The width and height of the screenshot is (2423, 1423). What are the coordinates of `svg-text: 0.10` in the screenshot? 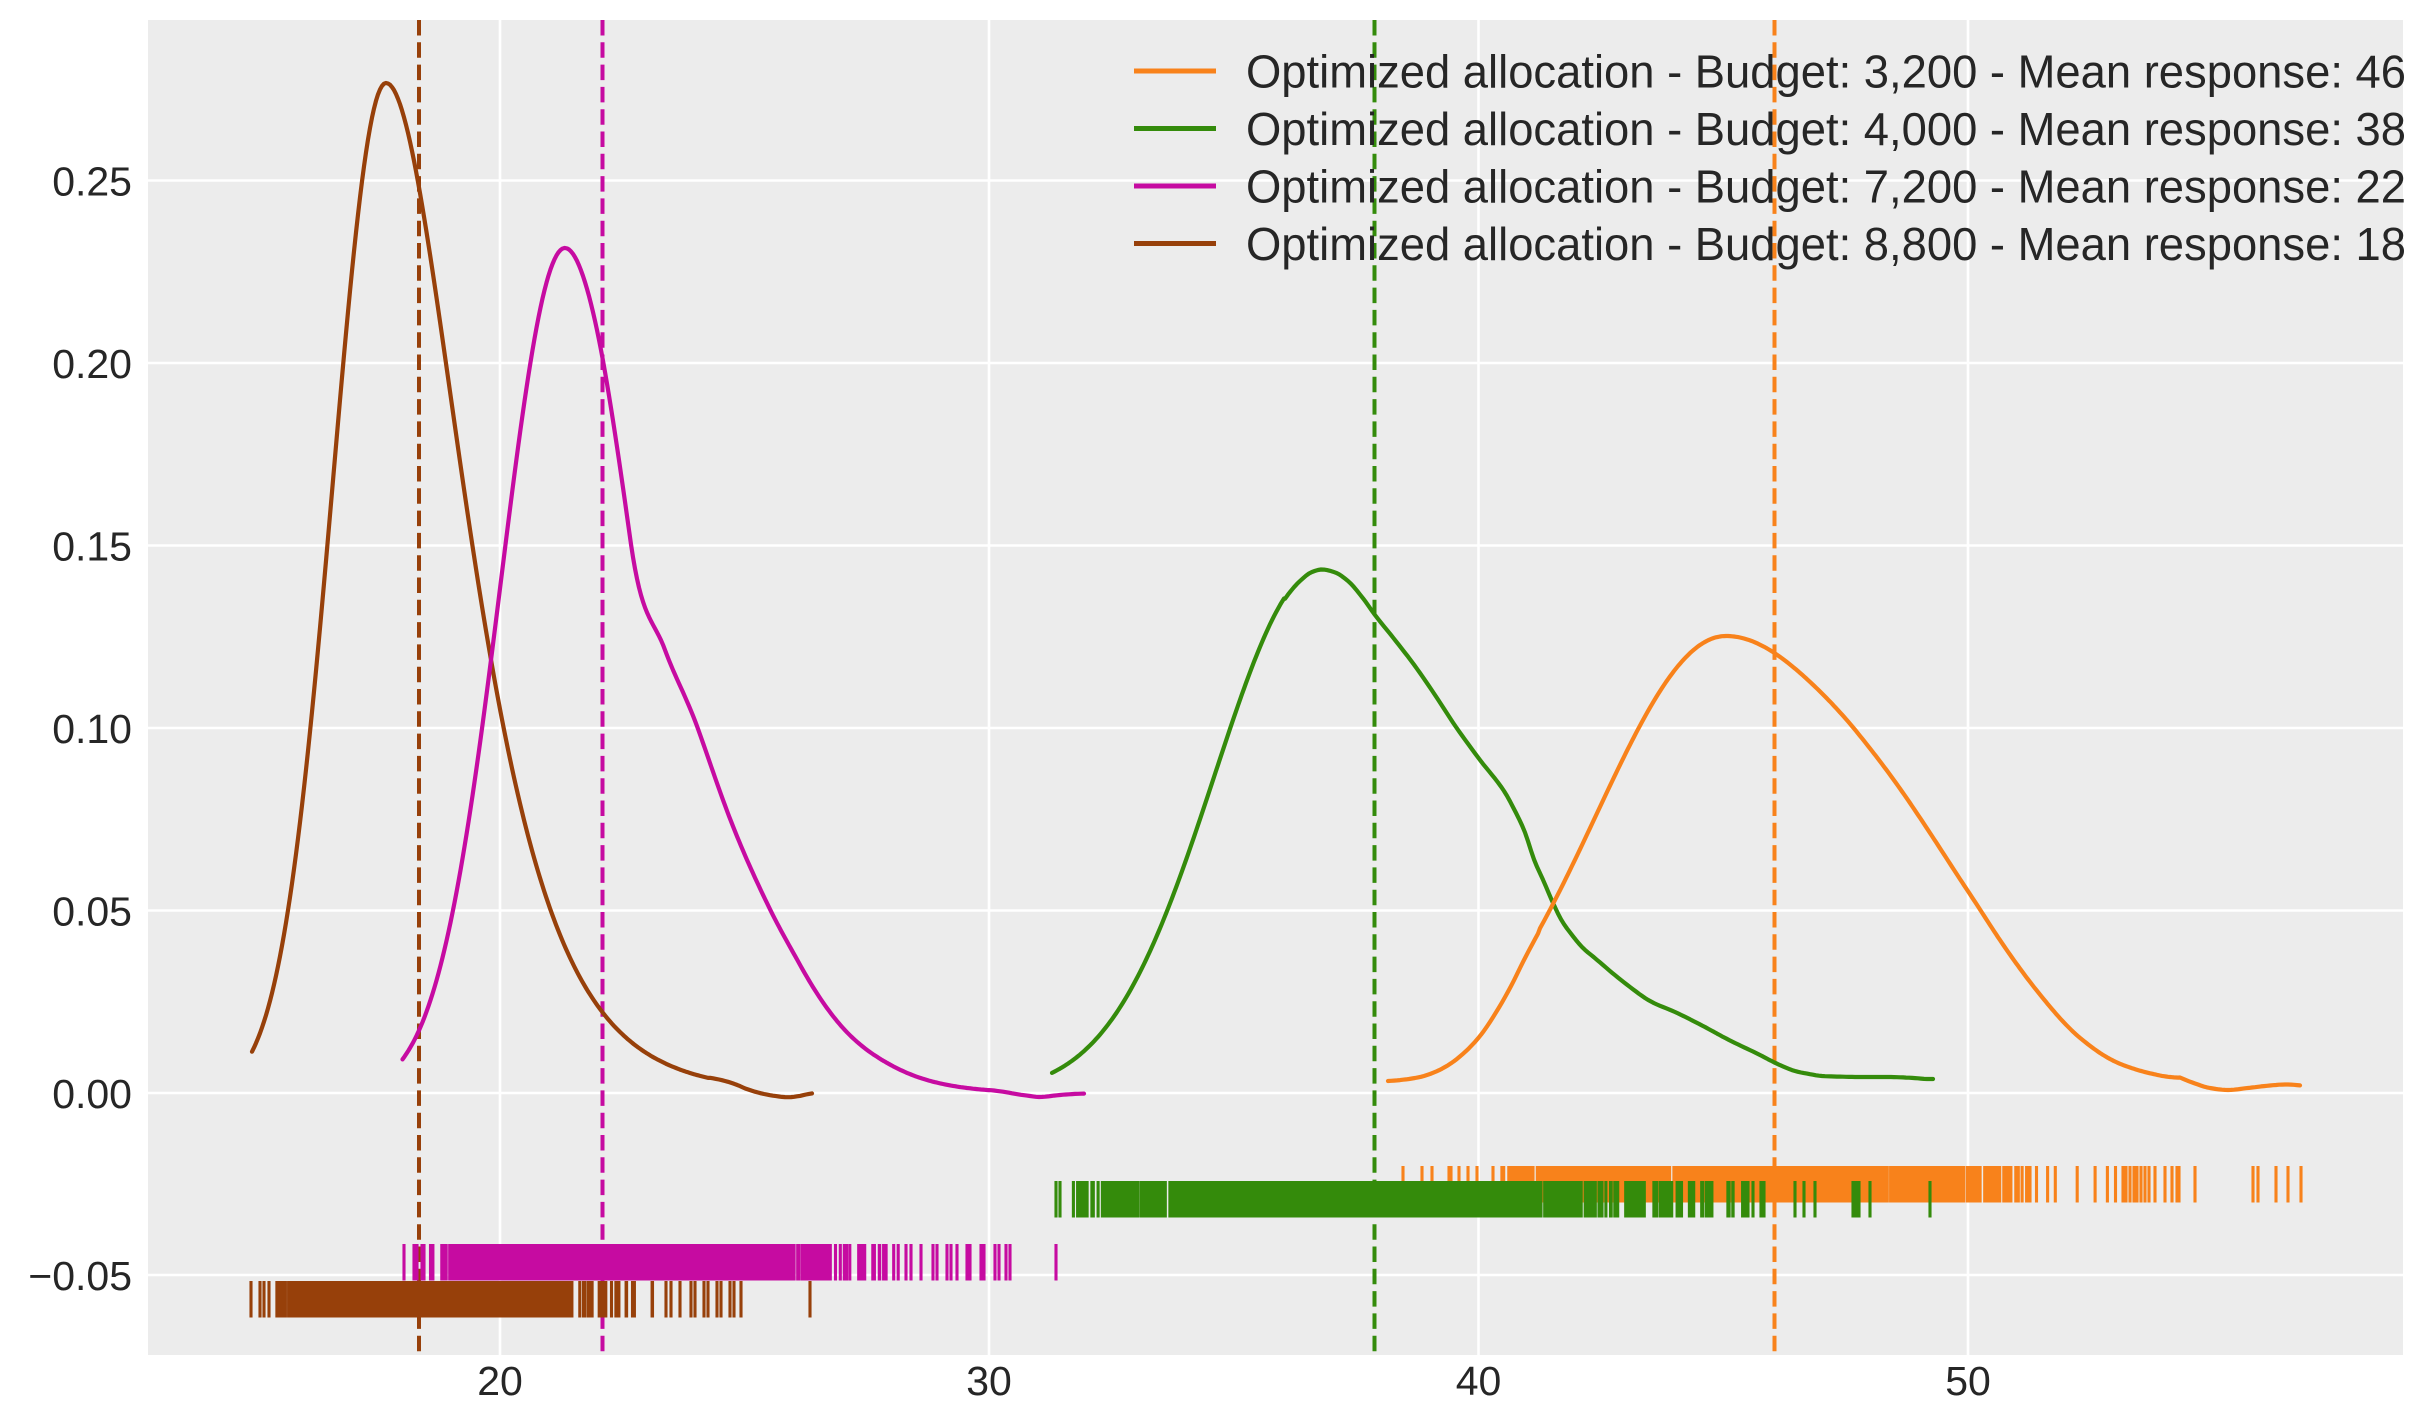 It's located at (92, 729).